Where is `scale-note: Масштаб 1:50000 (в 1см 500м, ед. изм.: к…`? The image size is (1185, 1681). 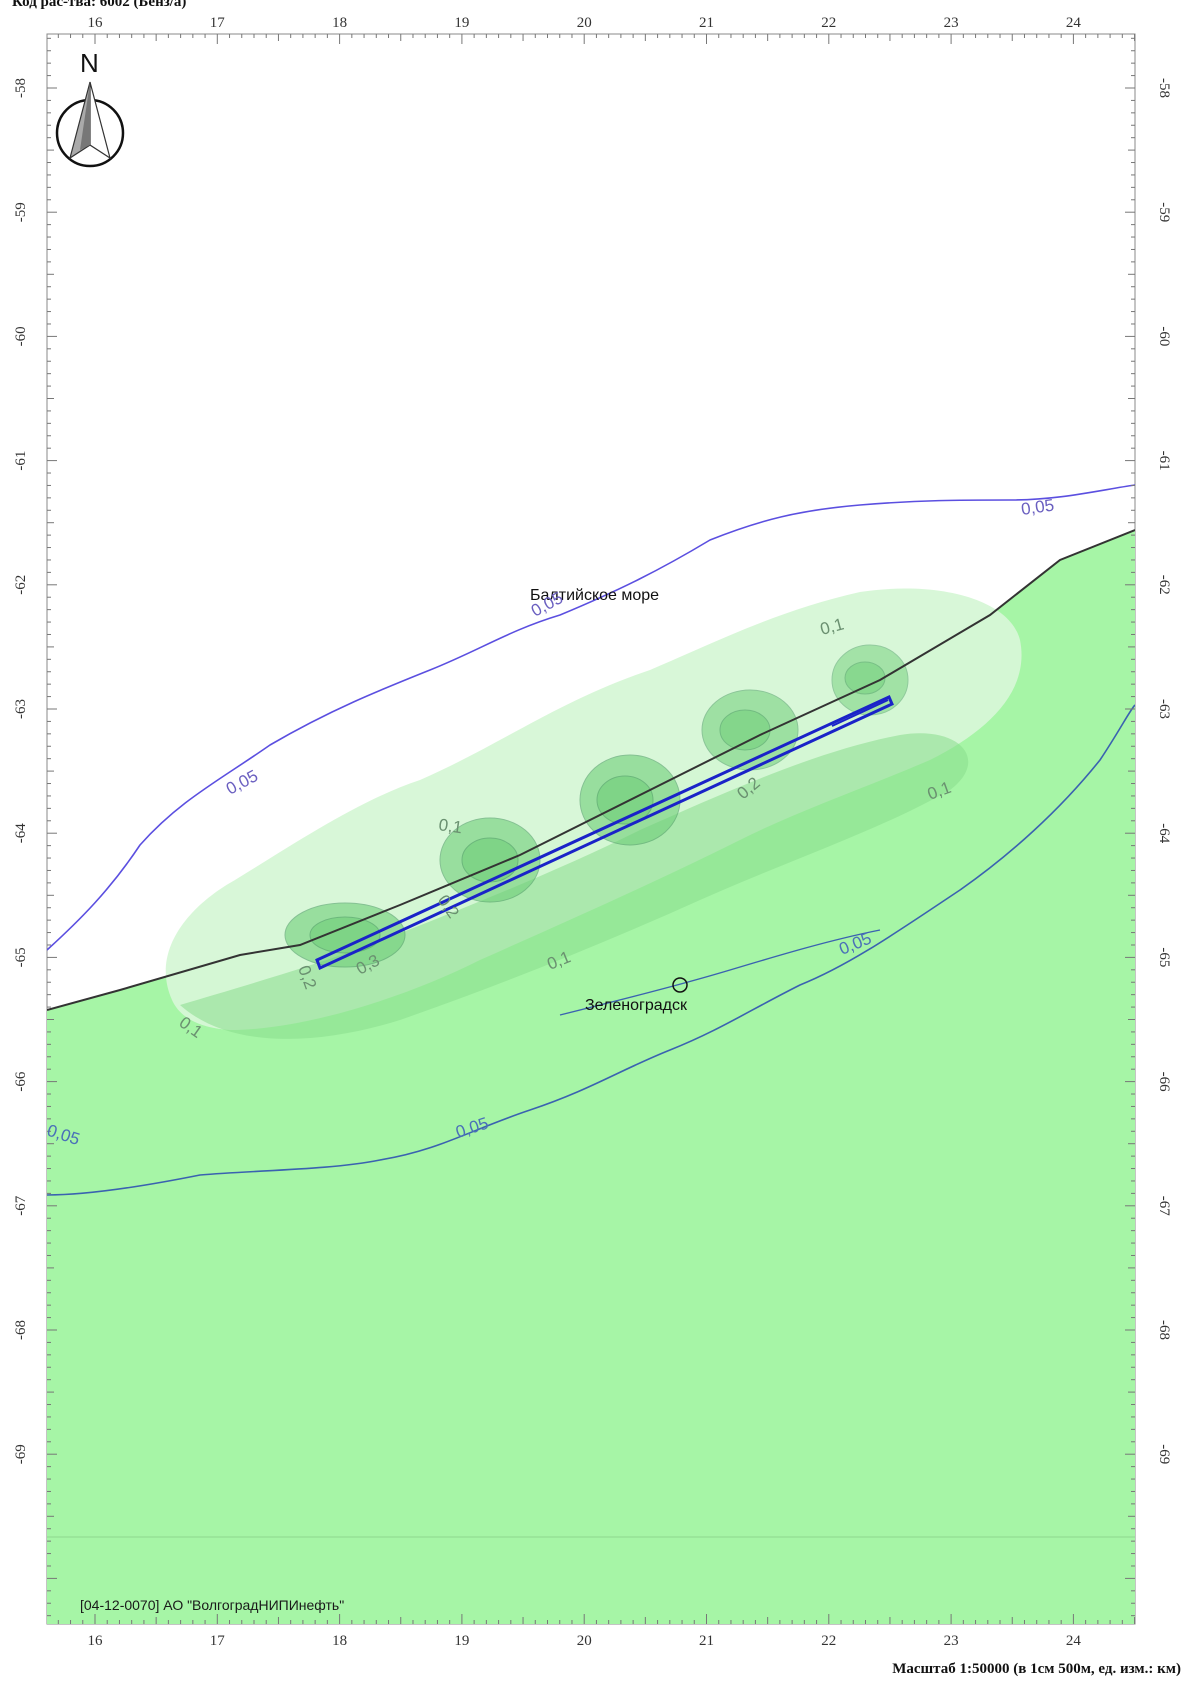 scale-note: Масштаб 1:50000 (в 1см 500м, ед. изм.: к… is located at coordinates (1036, 1669).